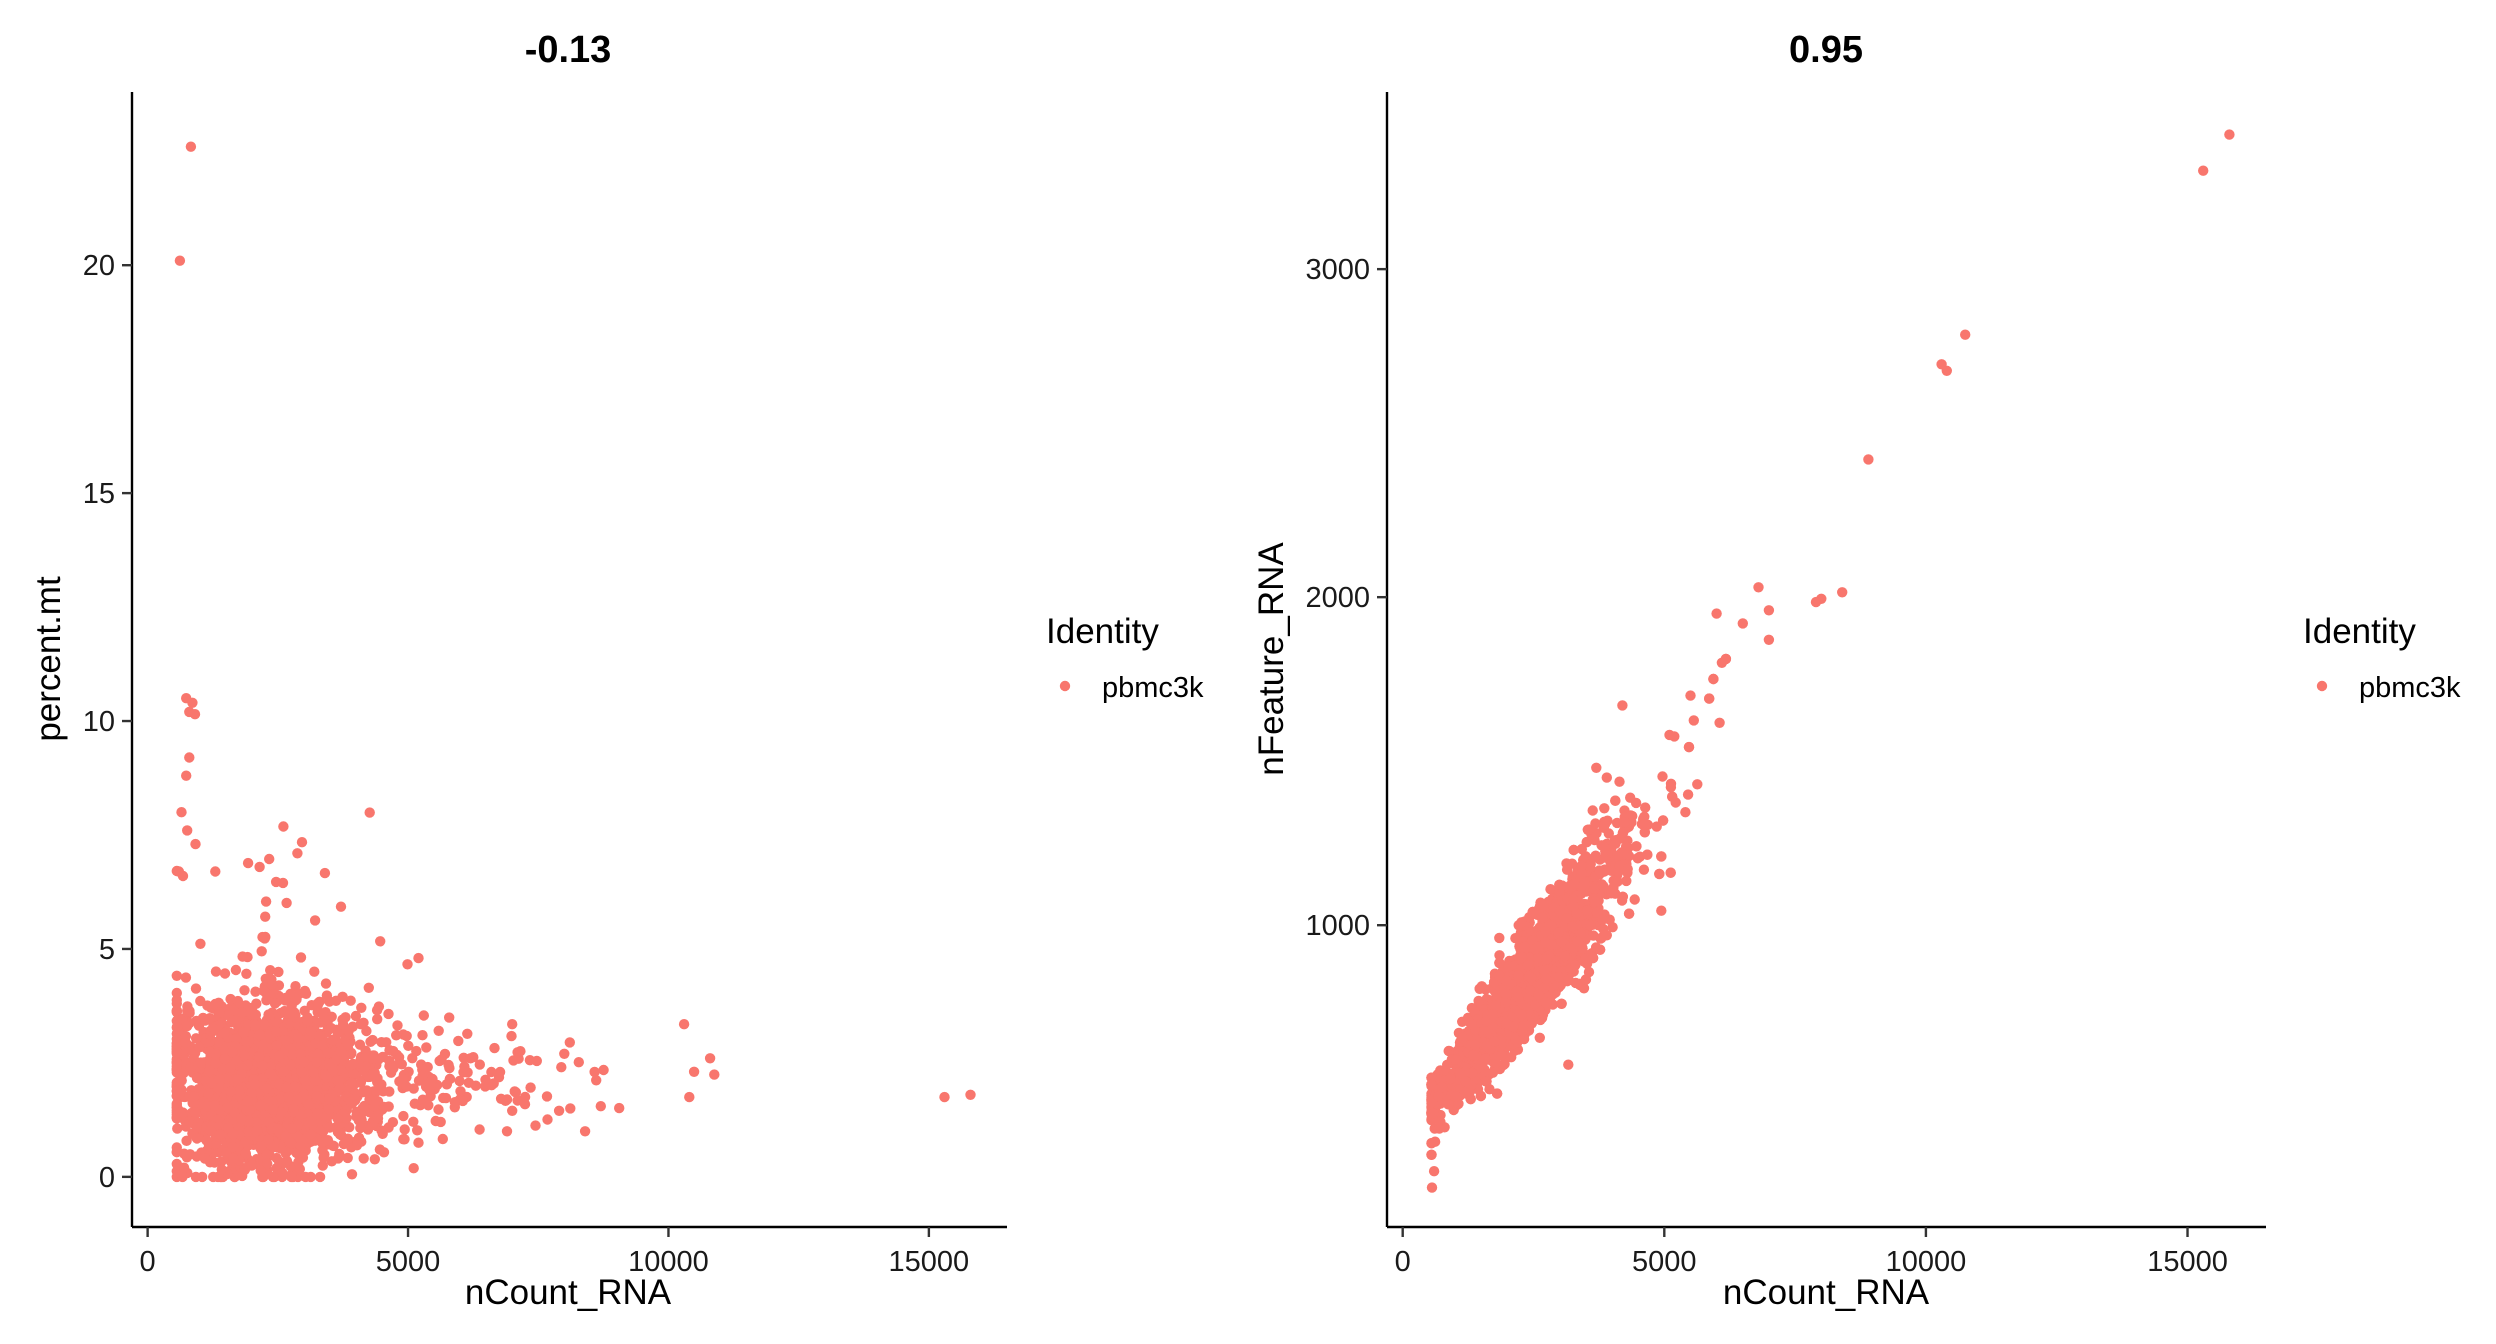 The height and width of the screenshot is (1344, 2496). What do you see at coordinates (1102, 631) in the screenshot?
I see `panel-left-legend-title: Identity` at bounding box center [1102, 631].